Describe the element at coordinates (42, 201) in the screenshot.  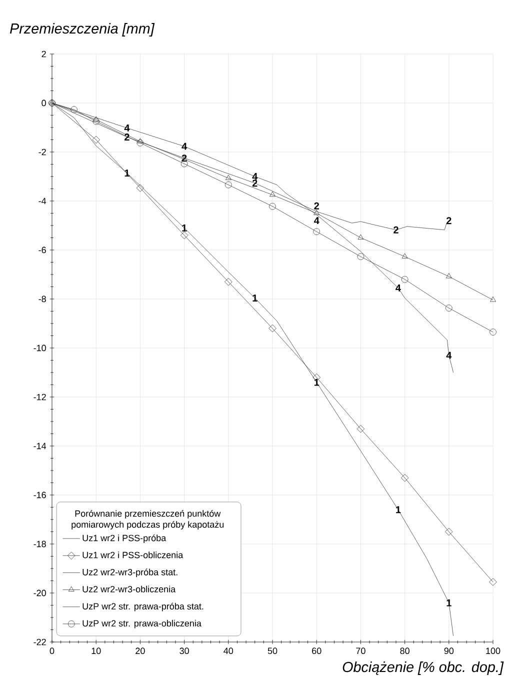
I see `y-tick-label: -4` at that location.